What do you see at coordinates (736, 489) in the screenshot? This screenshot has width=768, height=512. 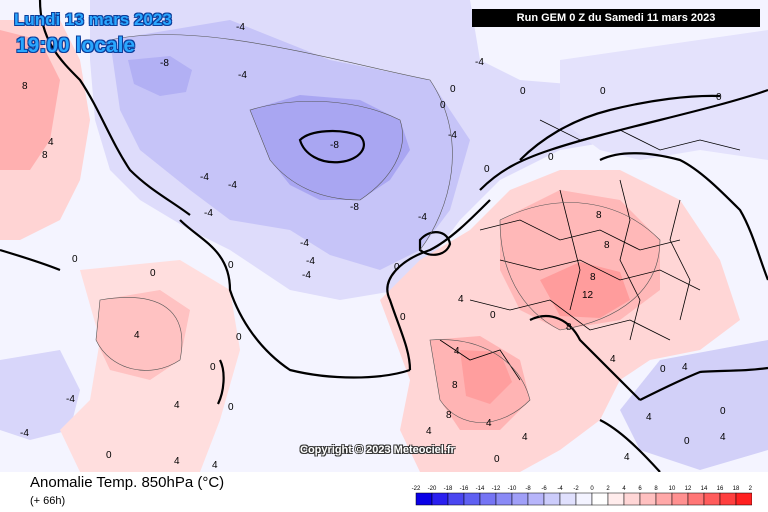 I see `colorbar-tick-label: 18` at bounding box center [736, 489].